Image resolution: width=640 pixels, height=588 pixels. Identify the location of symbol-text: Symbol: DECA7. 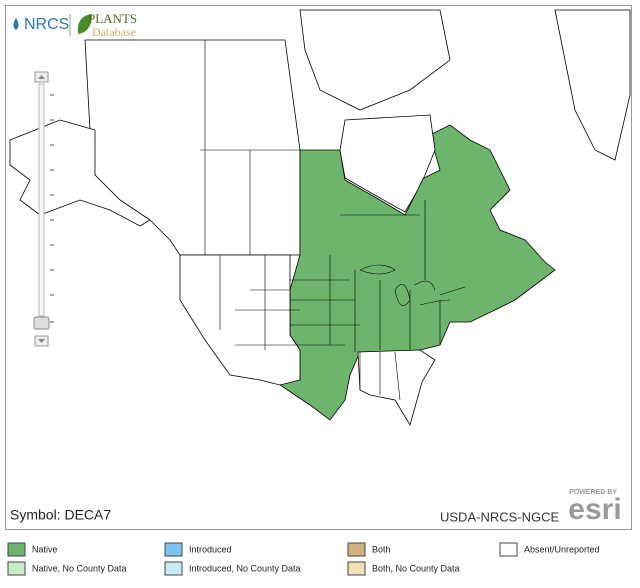
(60, 515).